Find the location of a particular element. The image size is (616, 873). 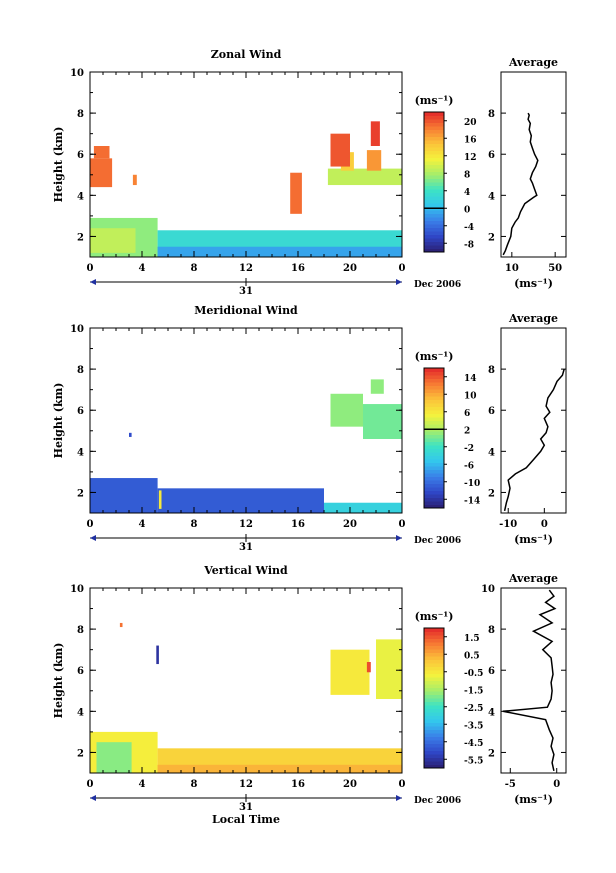

profile-x-tick-label: -10 is located at coordinates (508, 524).